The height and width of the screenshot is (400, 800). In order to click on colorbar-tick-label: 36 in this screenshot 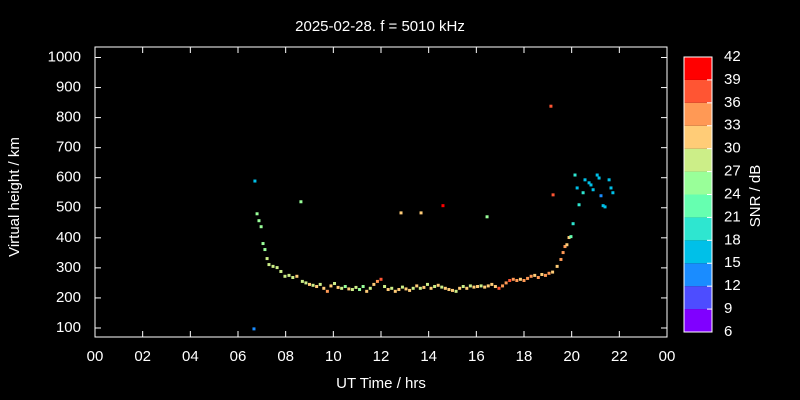, I will do `click(732, 102)`.